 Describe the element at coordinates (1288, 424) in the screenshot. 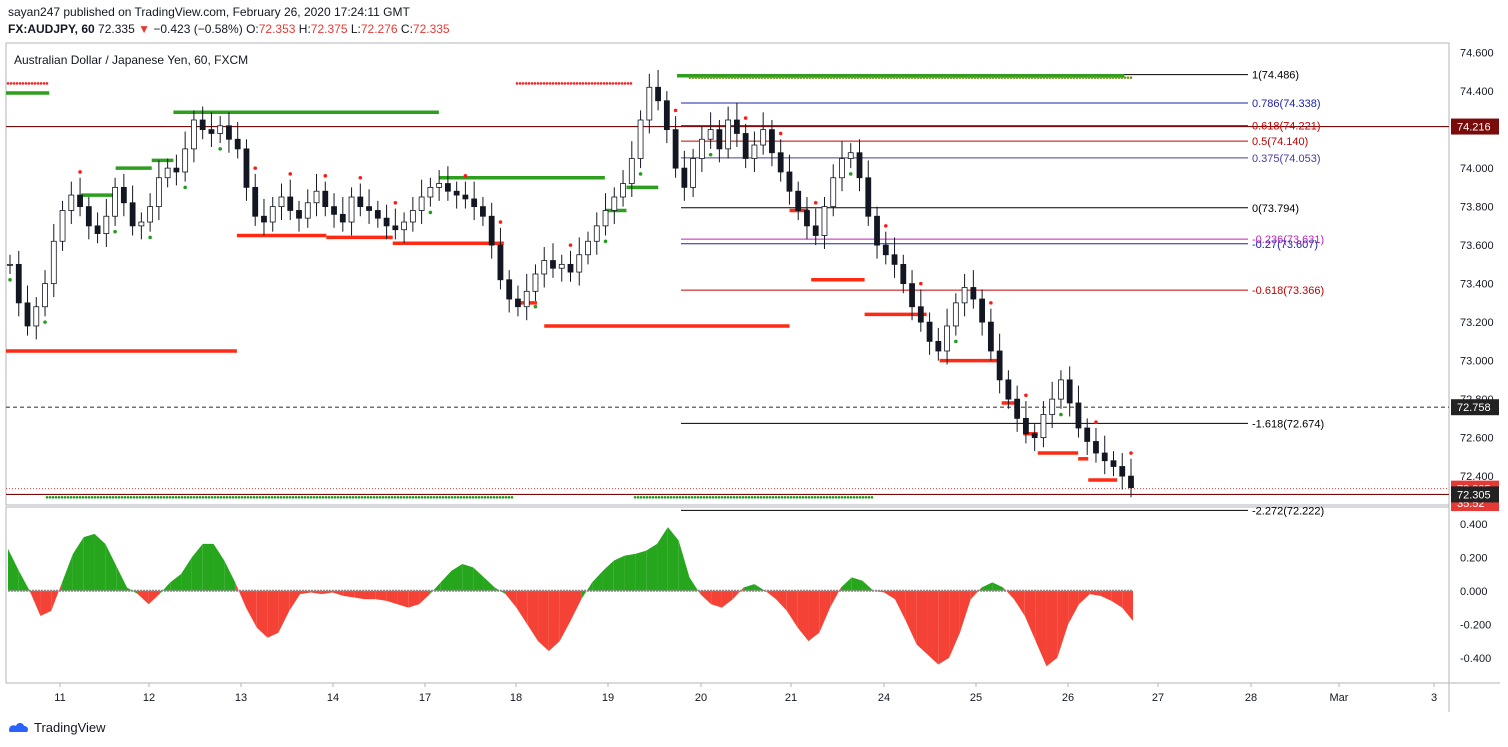

I see `fib-level-label: -1.618(72.674)` at that location.